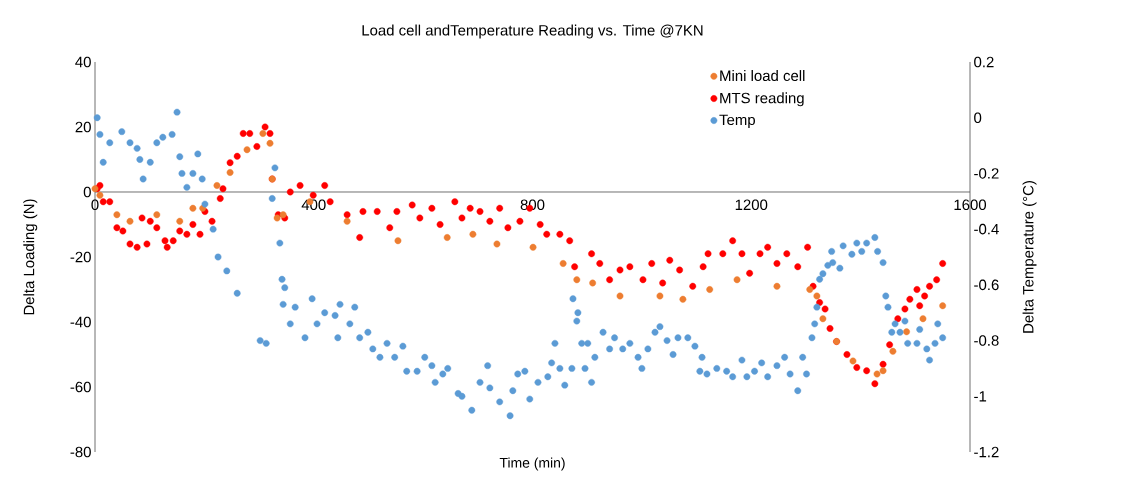 This screenshot has width=1139, height=488. I want to click on y2-axis-title: Delta Temperature (°C), so click(1029, 257).